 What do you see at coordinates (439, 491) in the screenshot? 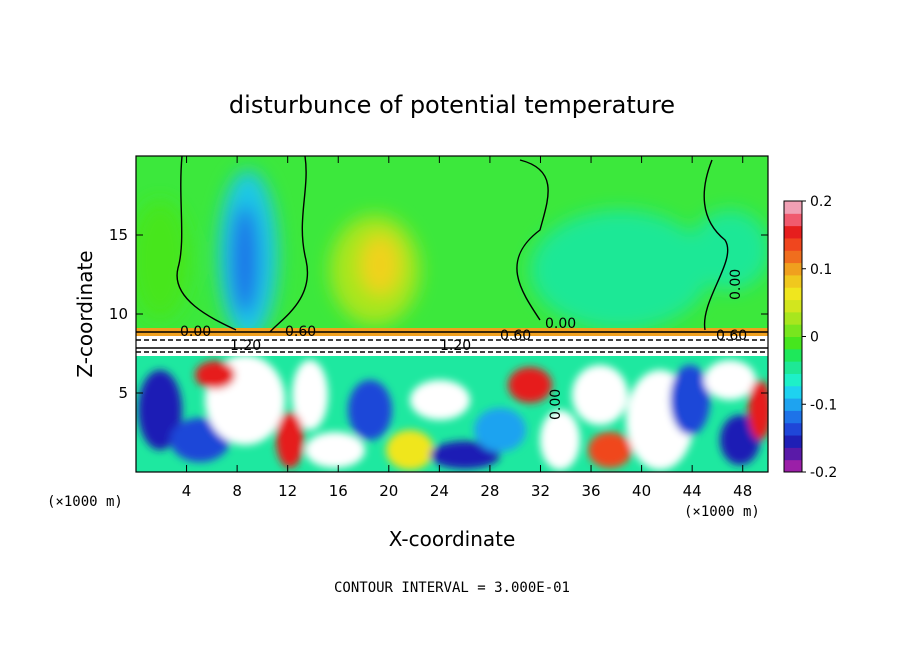
I see `x-tick-label: 24` at bounding box center [439, 491].